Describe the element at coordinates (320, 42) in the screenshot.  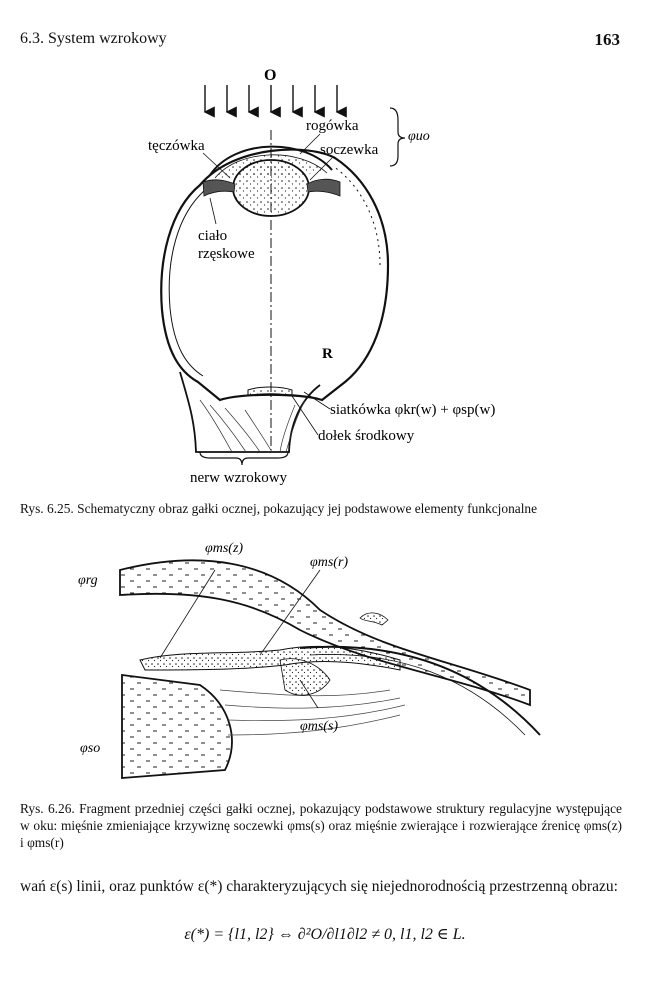
I see `page-header: 6.3. System wzrokowy 163` at that location.